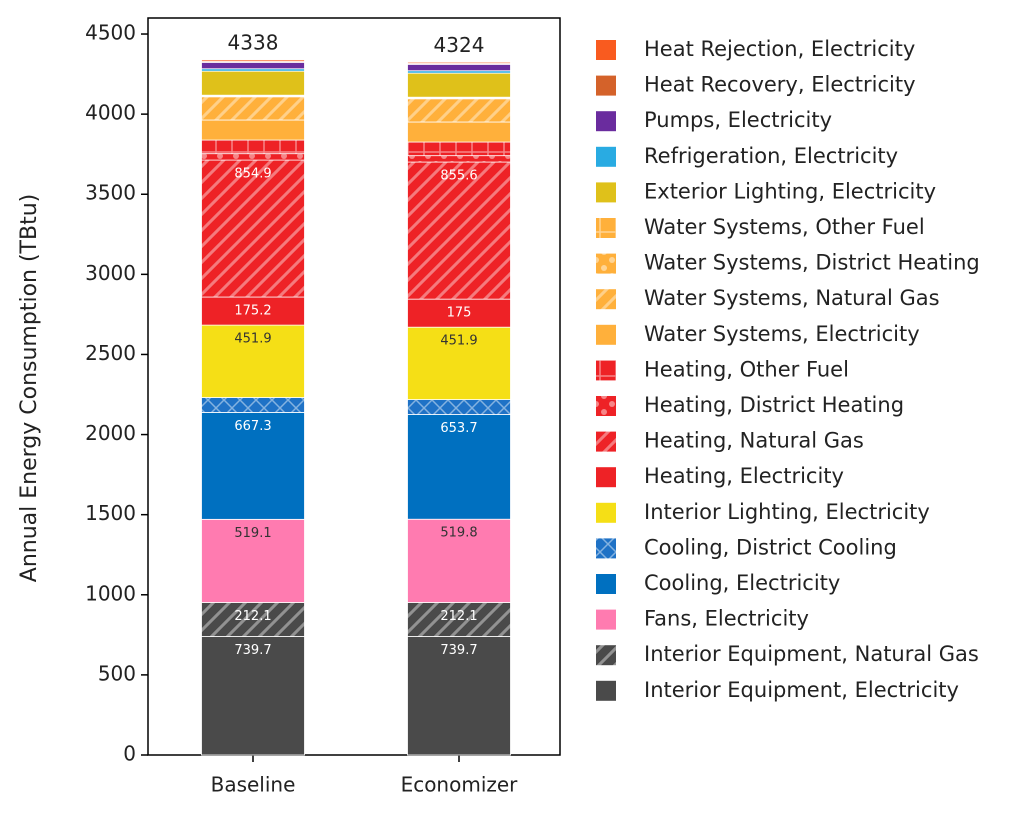 This screenshot has width=1029, height=820. Describe the element at coordinates (780, 85) in the screenshot. I see `legend-label: Heat Recovery, Electricity` at that location.